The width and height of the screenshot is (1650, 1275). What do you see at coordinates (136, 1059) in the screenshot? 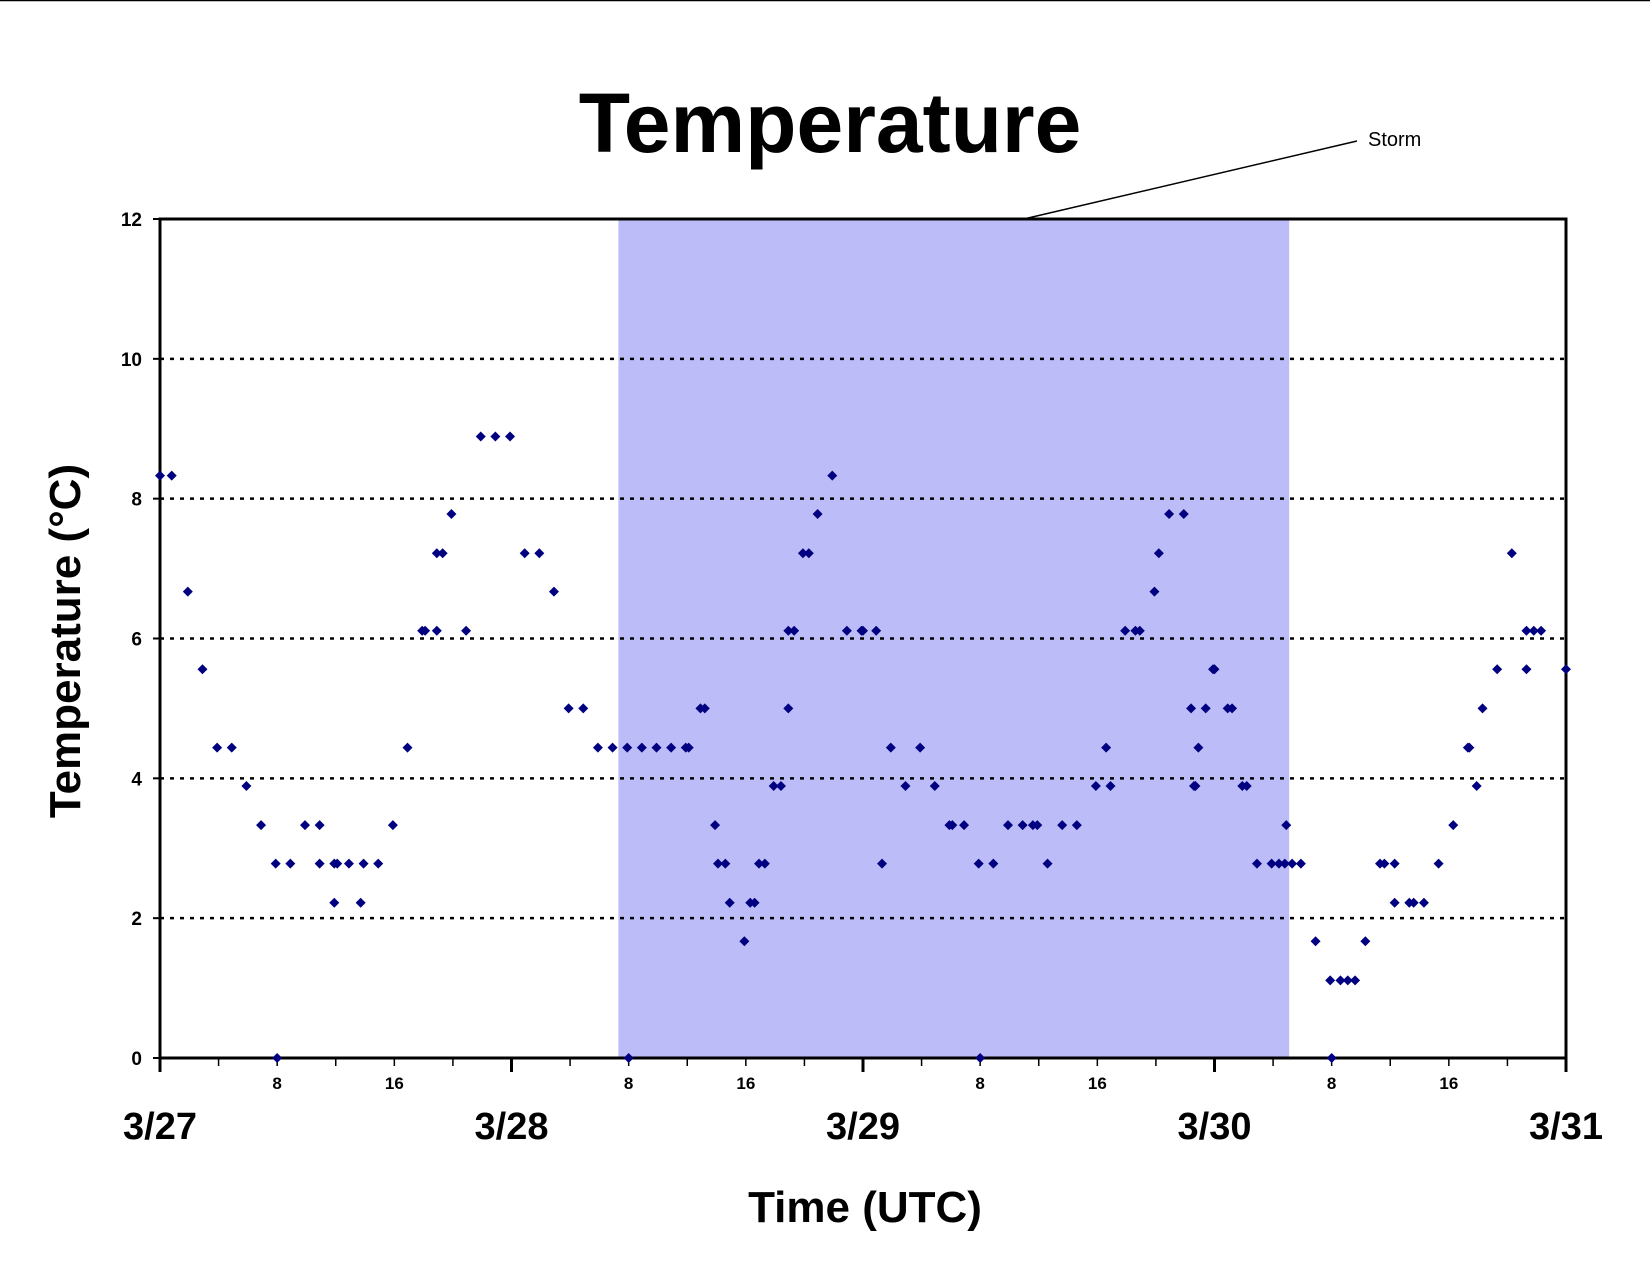
I see `y-tick-label: 0` at bounding box center [136, 1059].